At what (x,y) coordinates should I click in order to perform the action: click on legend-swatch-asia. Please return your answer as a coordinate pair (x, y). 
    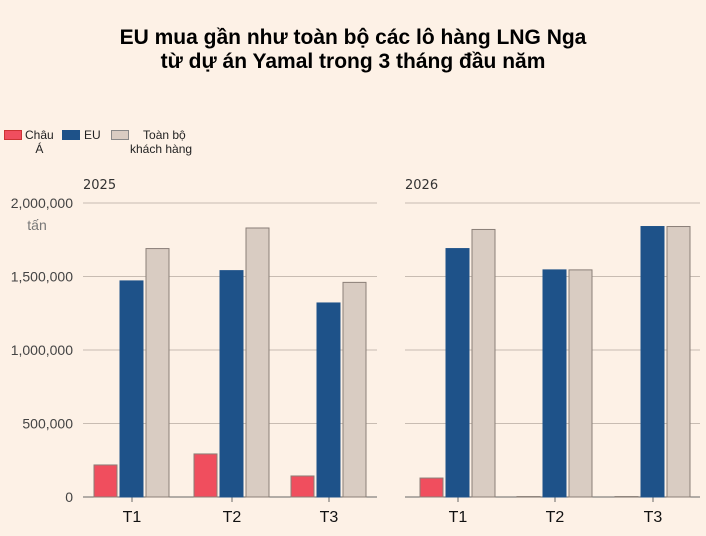
    Looking at the image, I should click on (13, 135).